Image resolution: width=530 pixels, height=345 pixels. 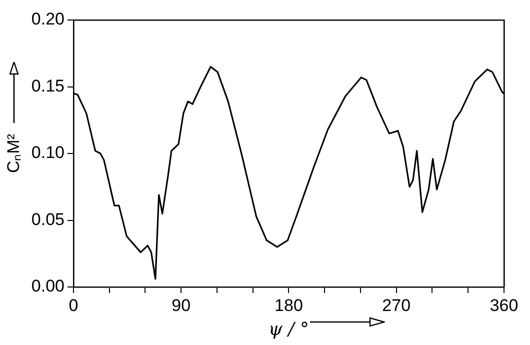 I want to click on y-tick-label: 0.00, so click(x=47, y=286).